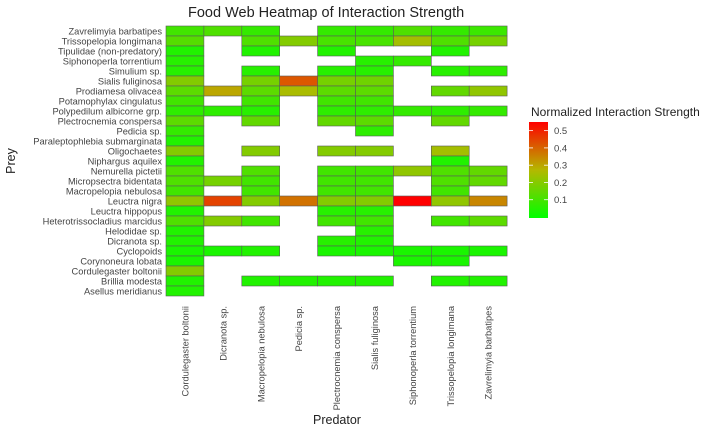  What do you see at coordinates (326, 13) in the screenshot?
I see `chart-title: Food Web Heatmap of Interaction Strength` at bounding box center [326, 13].